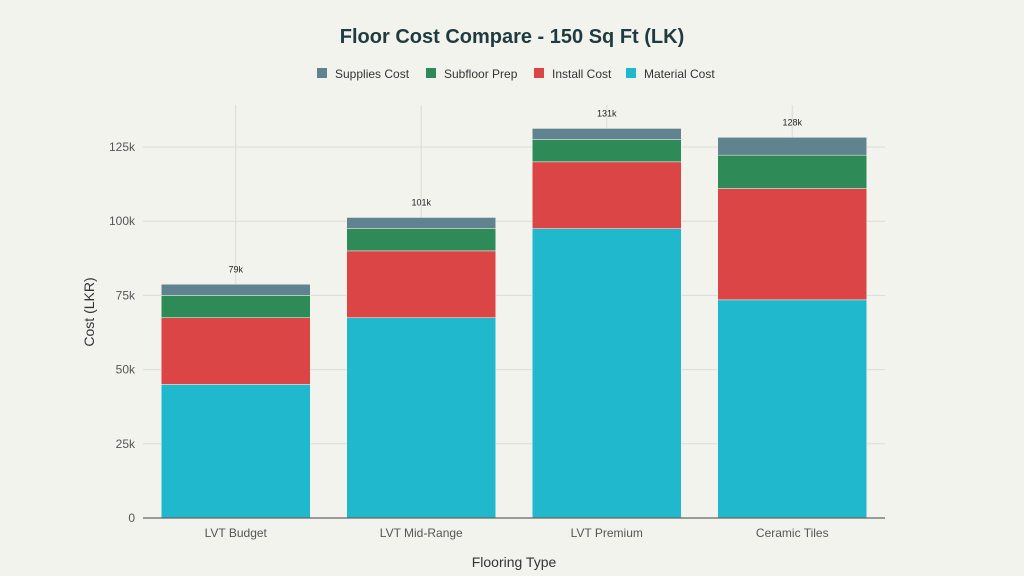 Image resolution: width=1024 pixels, height=576 pixels. I want to click on legend-item-supplies-cost: Supplies Cost, so click(363, 74).